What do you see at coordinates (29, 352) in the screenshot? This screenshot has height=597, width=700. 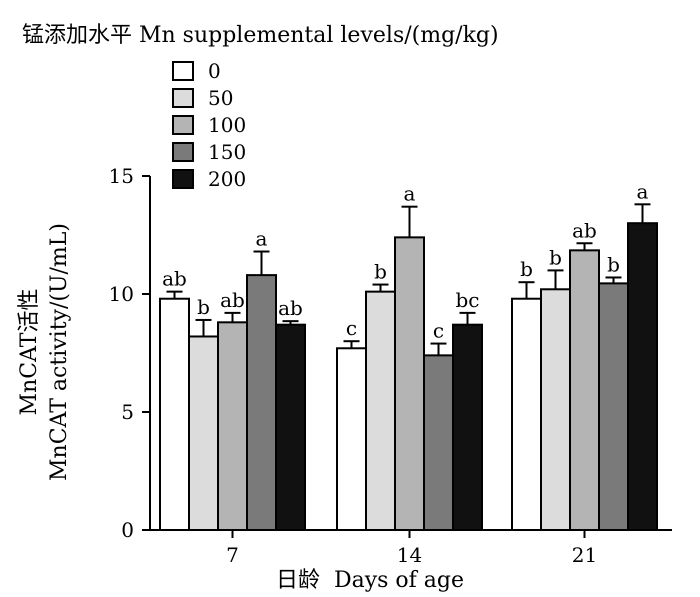 I see `y-axis-label-cn: MnCAT活性` at bounding box center [29, 352].